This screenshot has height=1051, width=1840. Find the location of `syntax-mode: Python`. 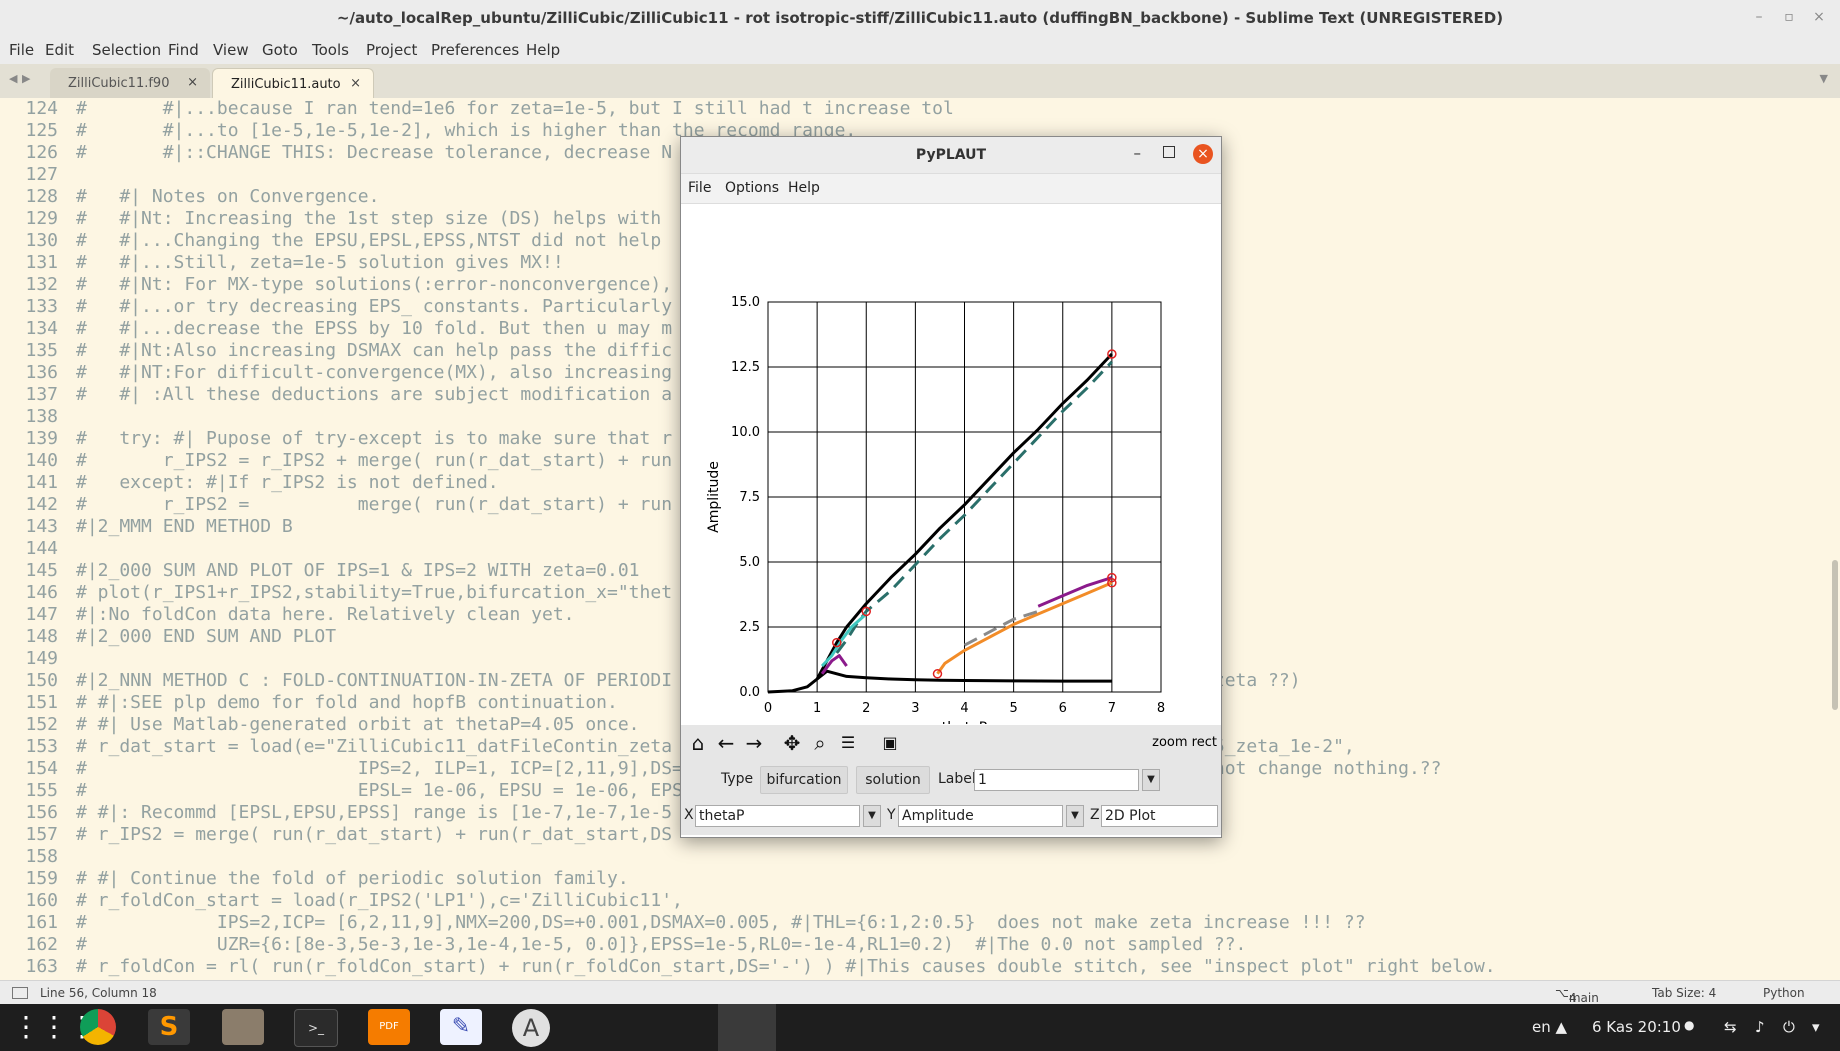

syntax-mode: Python is located at coordinates (1784, 993).